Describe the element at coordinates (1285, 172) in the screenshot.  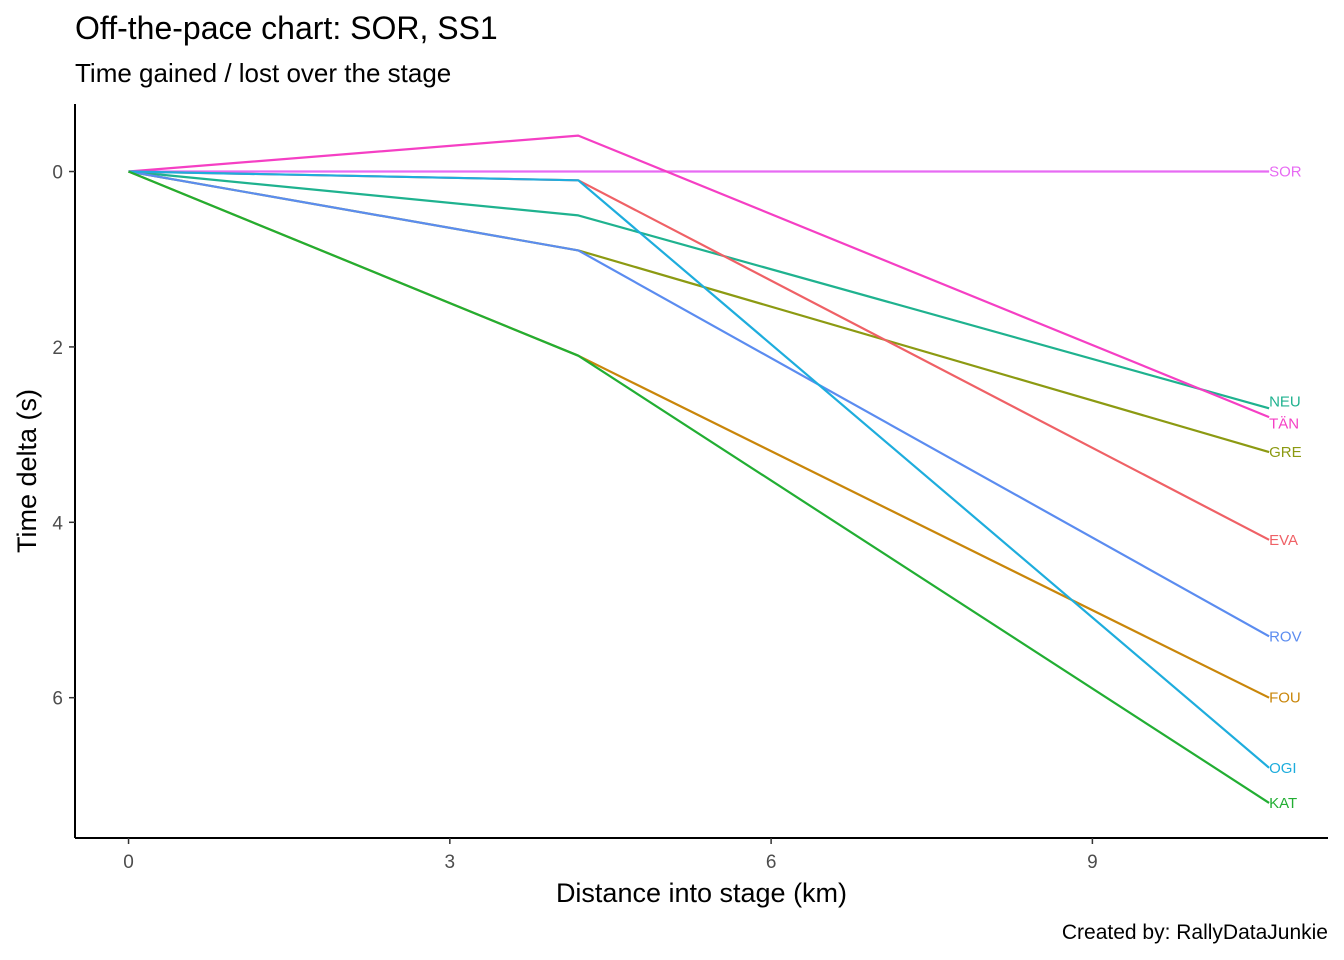
I see `end-label-sor: SOR` at that location.